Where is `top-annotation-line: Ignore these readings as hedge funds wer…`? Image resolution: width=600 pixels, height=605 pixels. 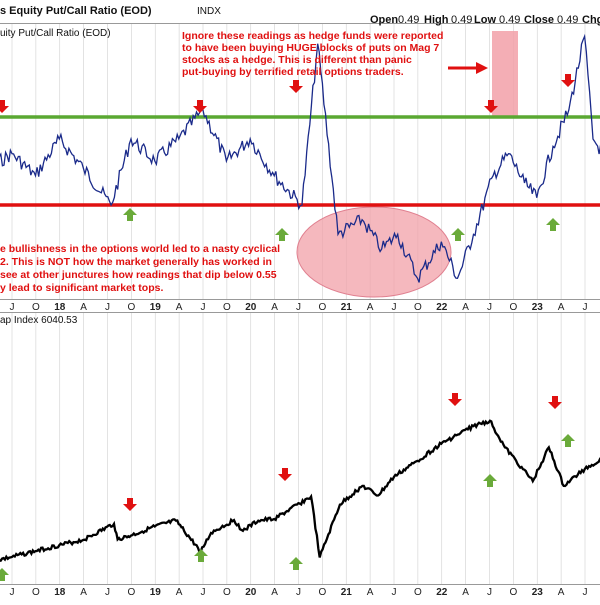 top-annotation-line: Ignore these readings as hedge funds wer… is located at coordinates (312, 36).